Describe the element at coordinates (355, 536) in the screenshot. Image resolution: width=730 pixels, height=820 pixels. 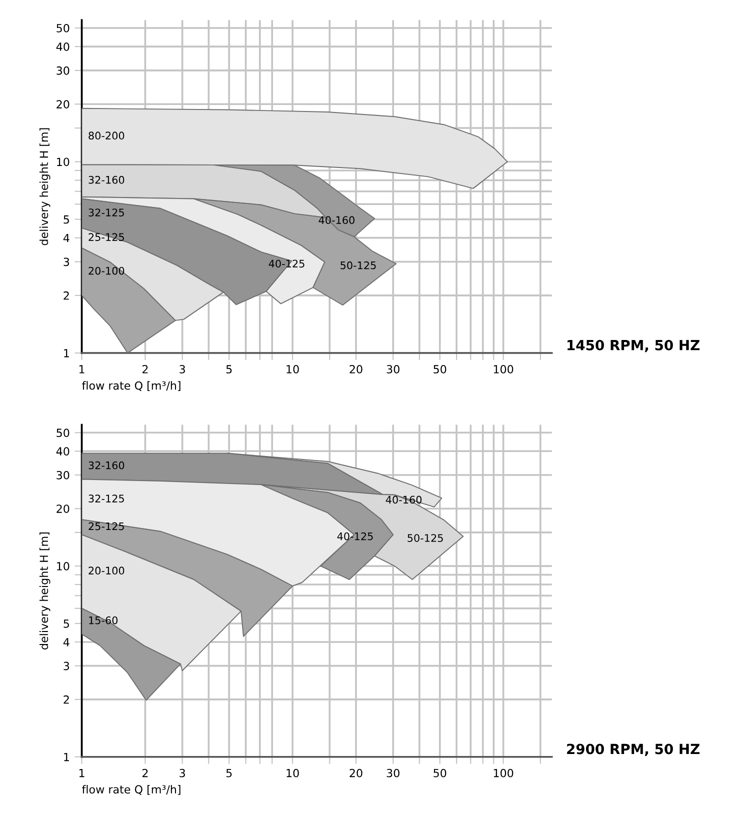
I see `series-label: 40-125` at that location.